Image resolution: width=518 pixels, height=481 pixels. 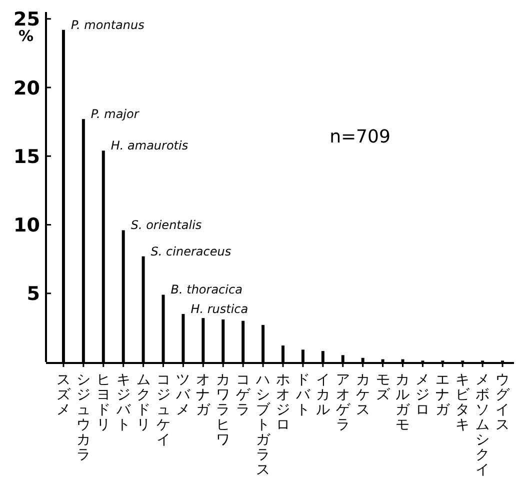 I want to click on x-tick-label: スズメ, so click(x=64, y=395).